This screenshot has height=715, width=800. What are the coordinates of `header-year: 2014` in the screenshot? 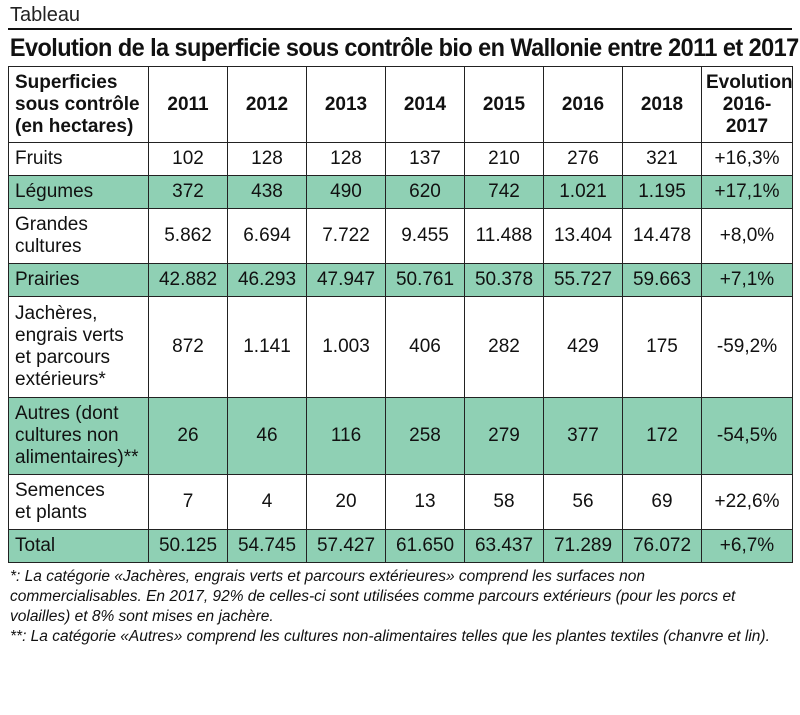 It's located at (425, 104).